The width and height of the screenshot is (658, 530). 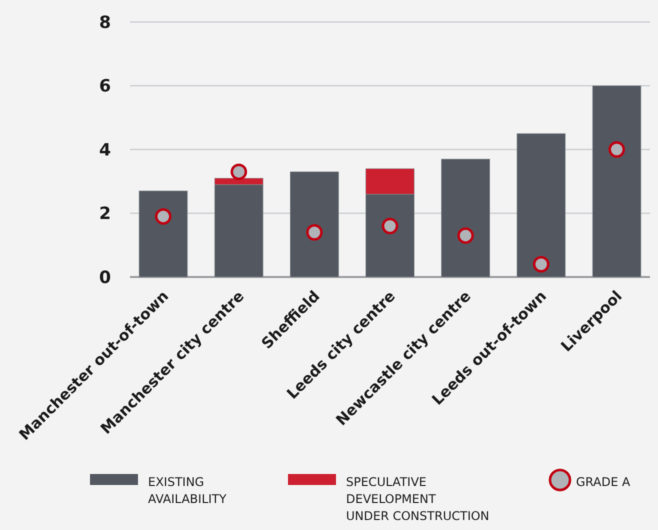 I want to click on y-tick-label: 4, so click(x=105, y=150).